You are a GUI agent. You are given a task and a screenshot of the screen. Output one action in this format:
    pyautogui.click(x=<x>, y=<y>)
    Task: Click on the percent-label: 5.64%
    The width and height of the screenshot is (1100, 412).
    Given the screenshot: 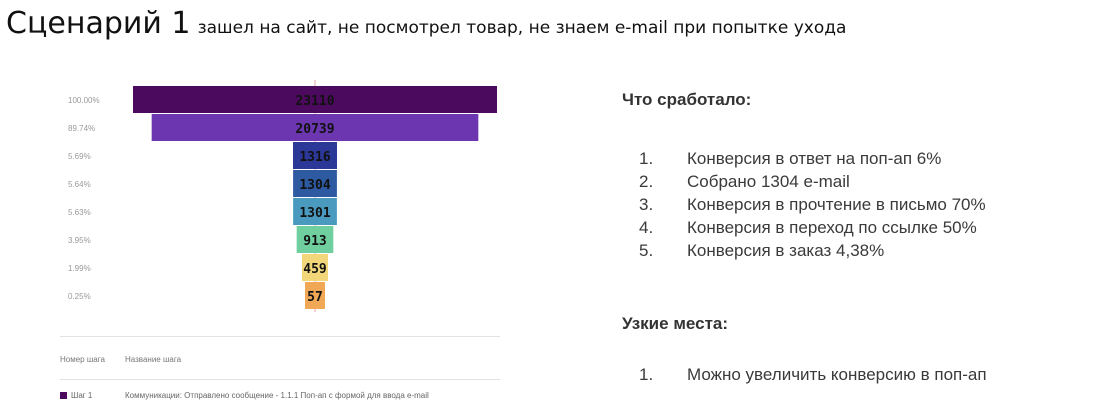 What is the action you would take?
    pyautogui.click(x=79, y=184)
    